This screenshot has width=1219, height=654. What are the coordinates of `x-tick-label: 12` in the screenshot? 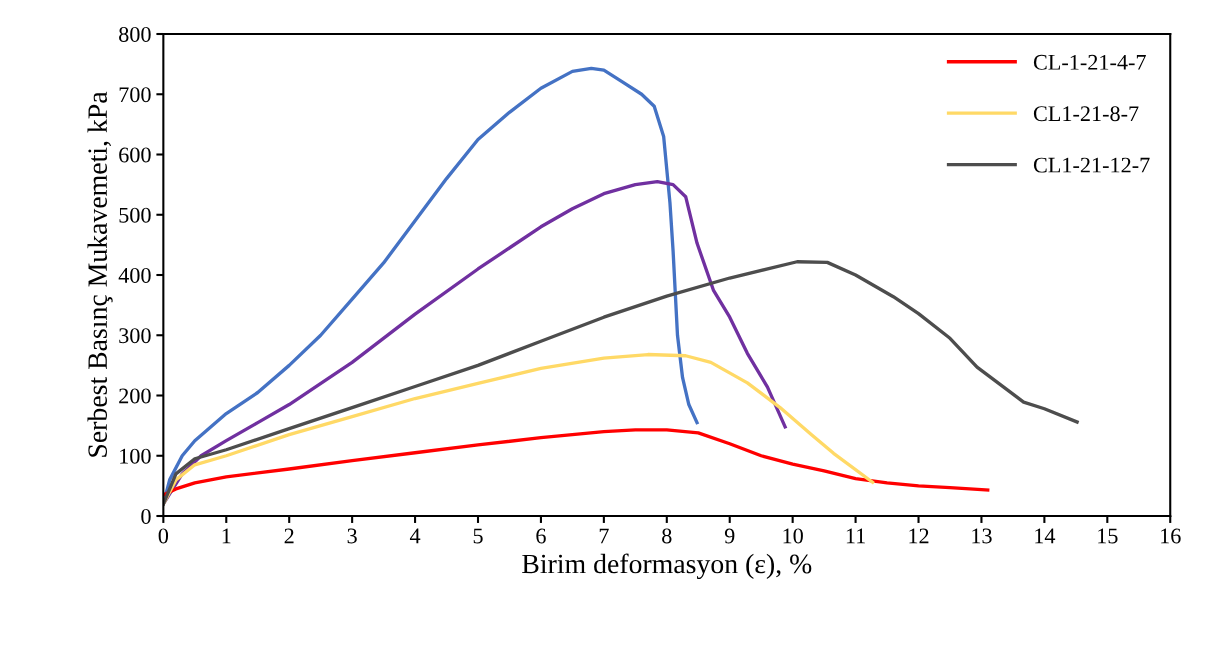 It's located at (919, 536).